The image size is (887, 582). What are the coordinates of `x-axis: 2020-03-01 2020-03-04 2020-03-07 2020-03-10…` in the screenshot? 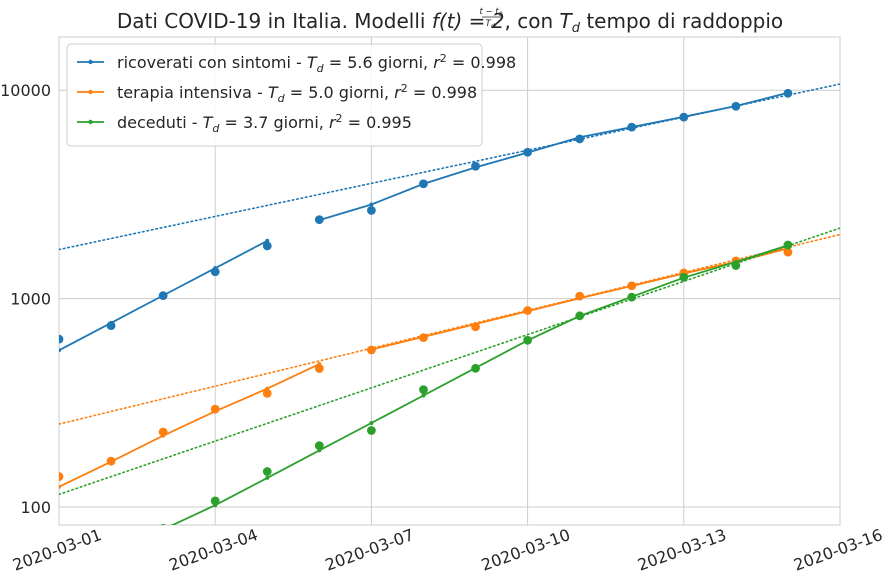 It's located at (447, 550).